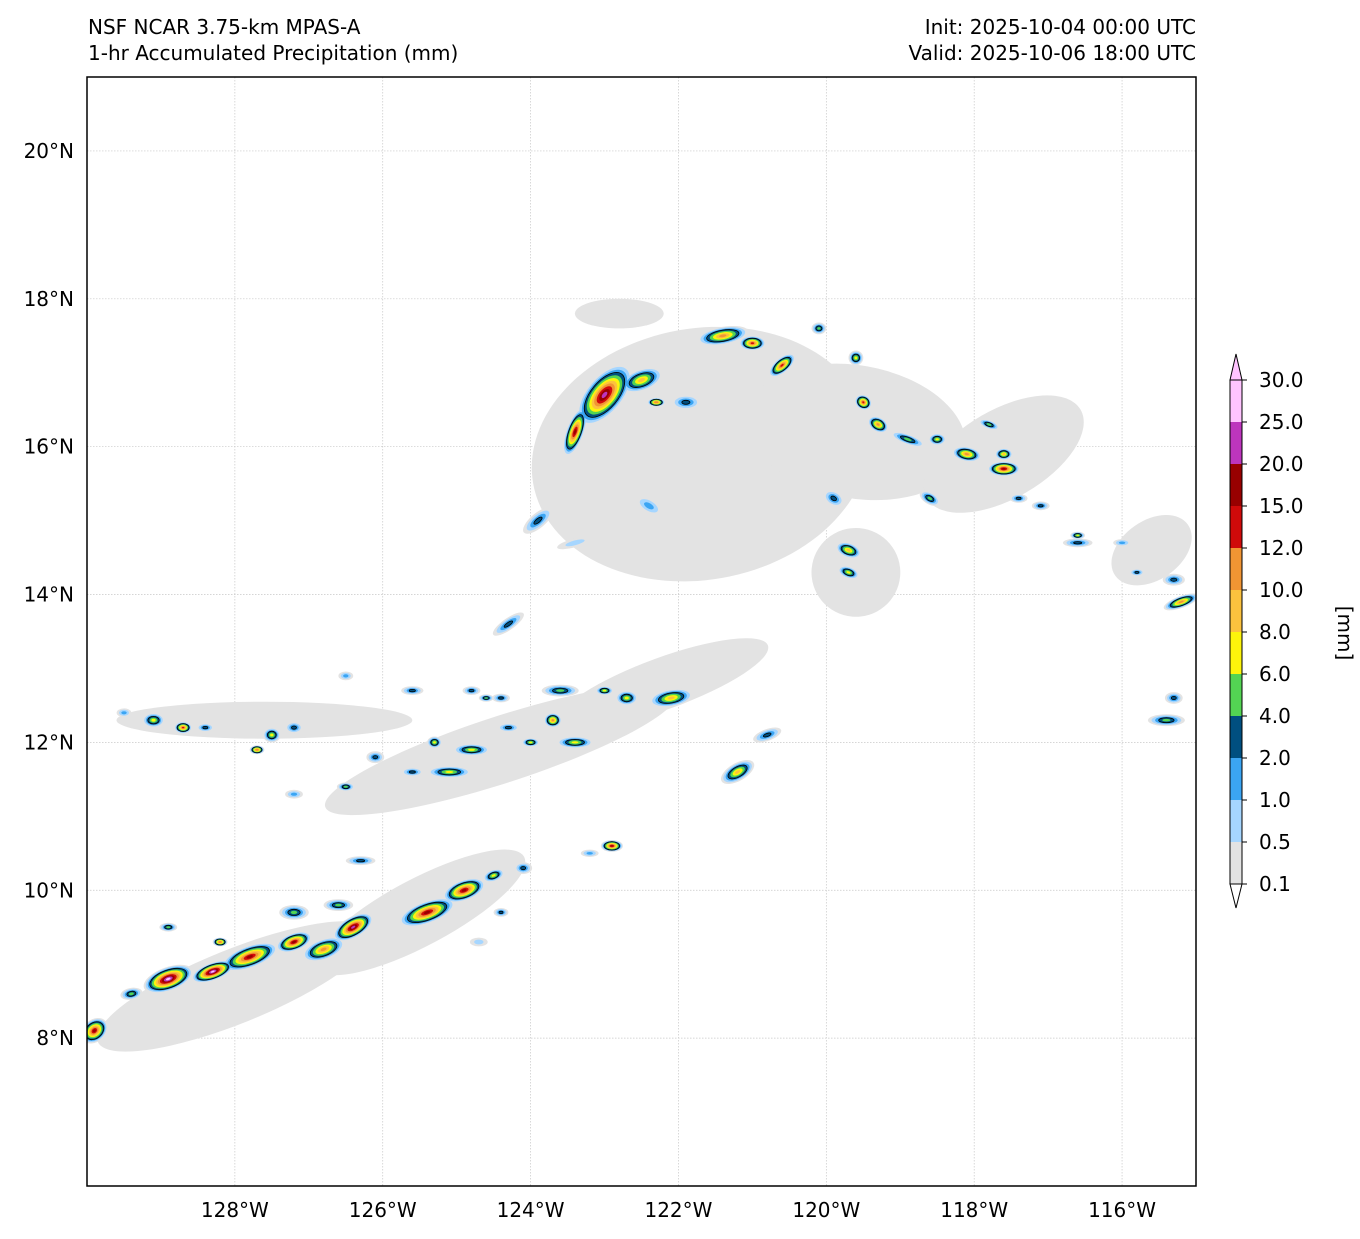 This screenshot has width=1360, height=1239. I want to click on lon-tick-label: 120°W, so click(826, 1210).